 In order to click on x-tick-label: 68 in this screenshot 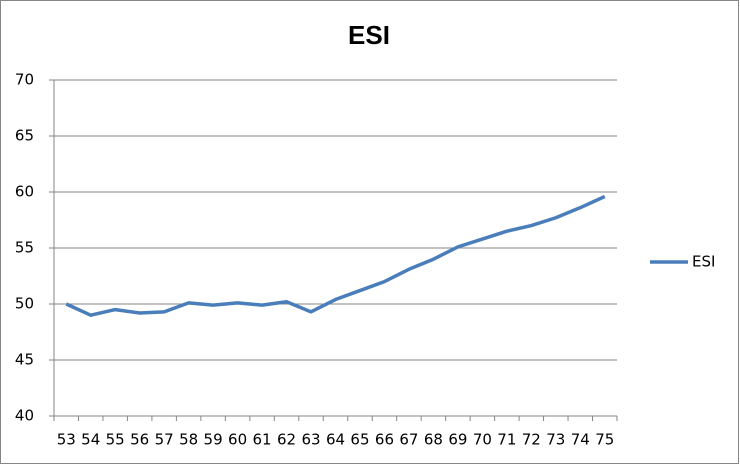, I will do `click(433, 440)`.